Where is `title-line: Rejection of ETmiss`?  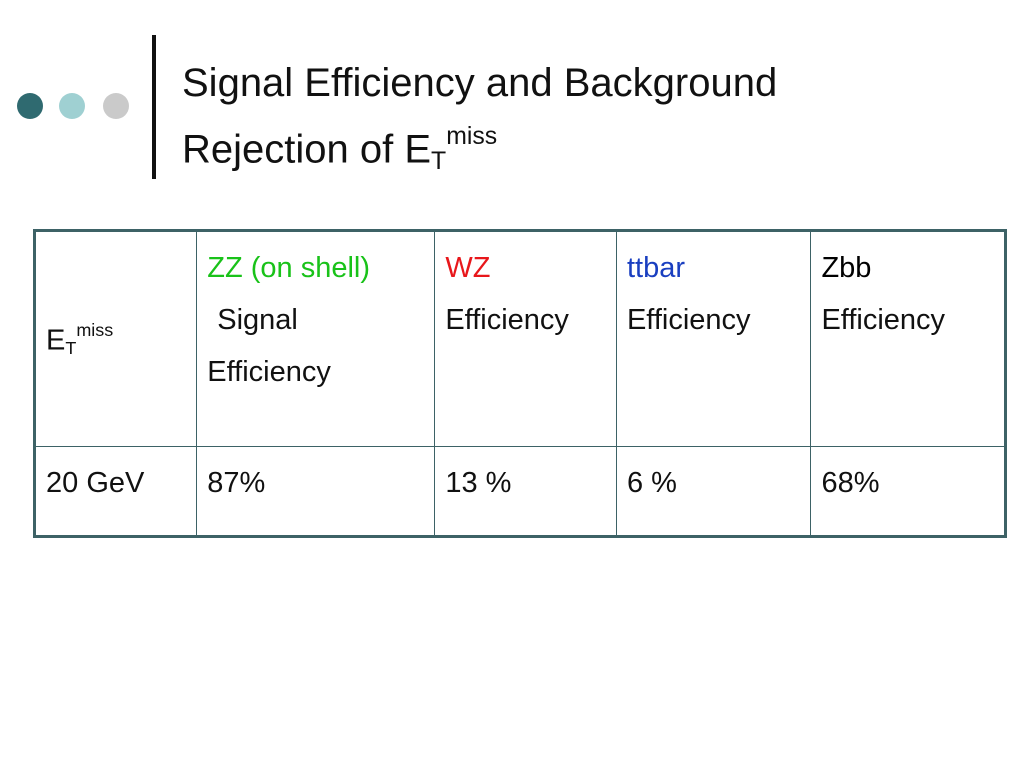
title-line: Rejection of ETmiss is located at coordinates (479, 149).